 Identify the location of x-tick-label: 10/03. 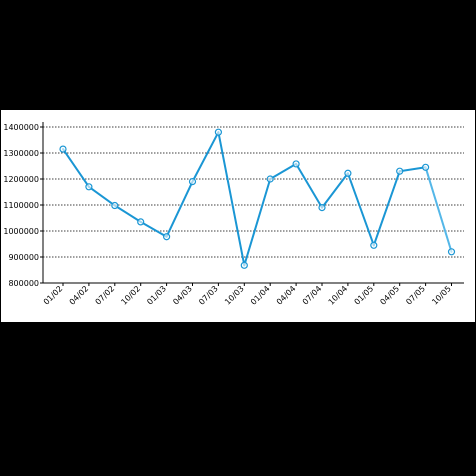
(234, 295).